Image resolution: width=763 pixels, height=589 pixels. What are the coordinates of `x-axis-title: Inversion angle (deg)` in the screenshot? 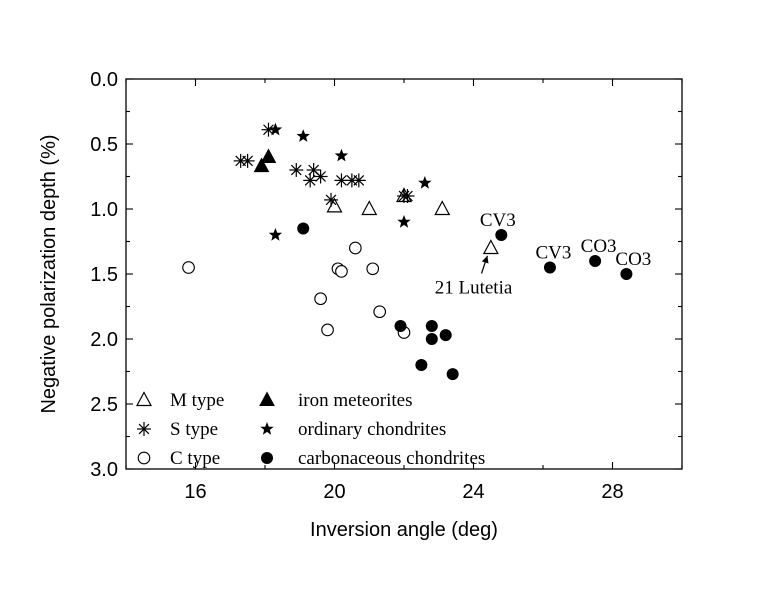 It's located at (404, 530).